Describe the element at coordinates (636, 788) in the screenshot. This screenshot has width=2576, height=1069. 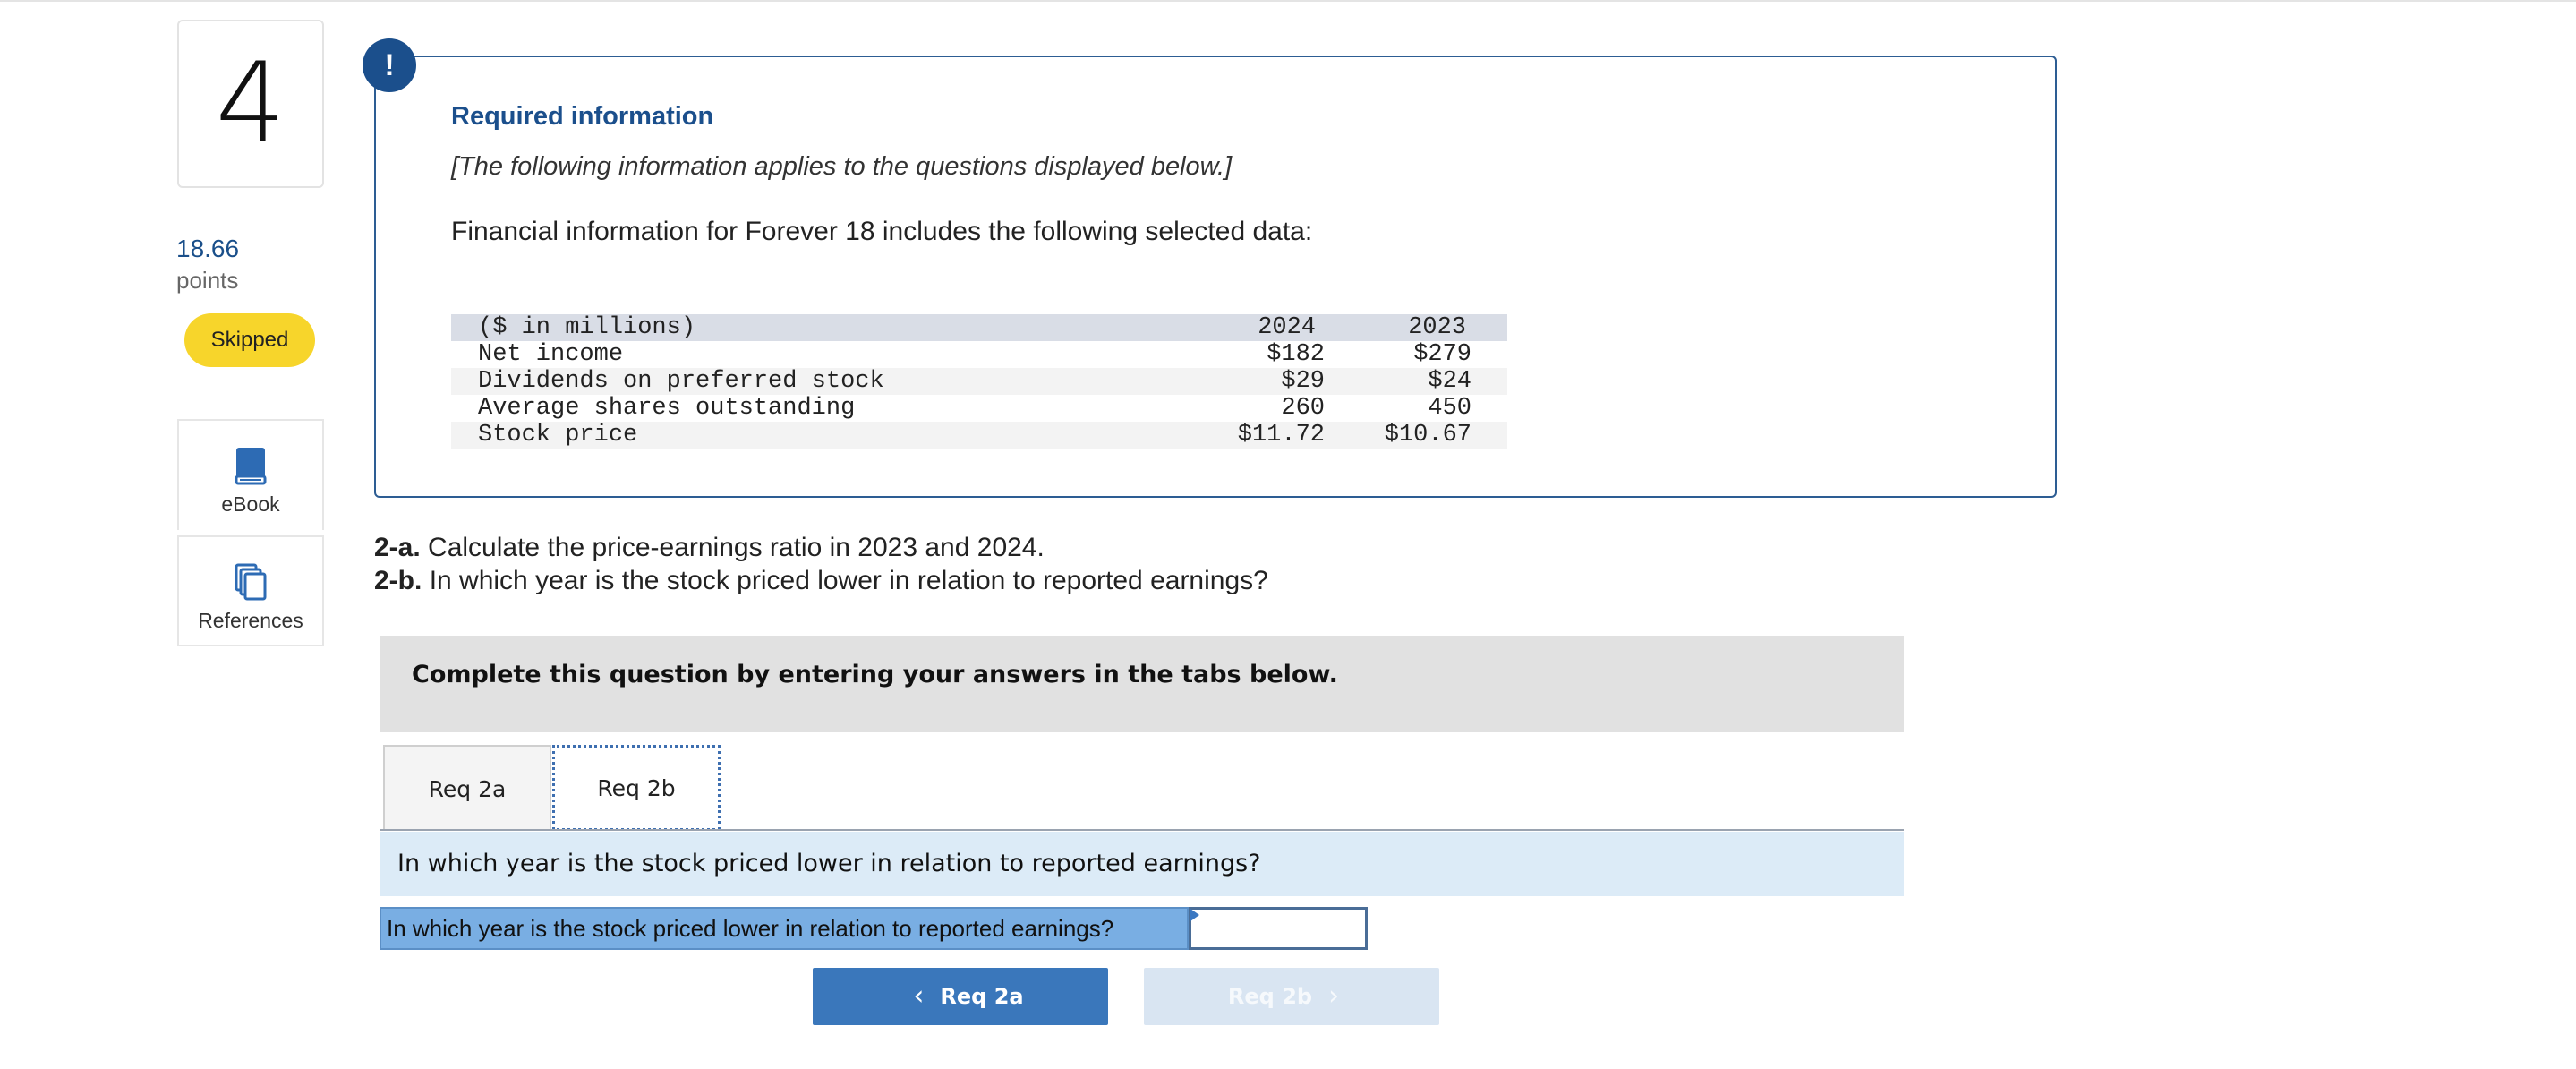
I see `tab-req-2b: Req 2b` at that location.